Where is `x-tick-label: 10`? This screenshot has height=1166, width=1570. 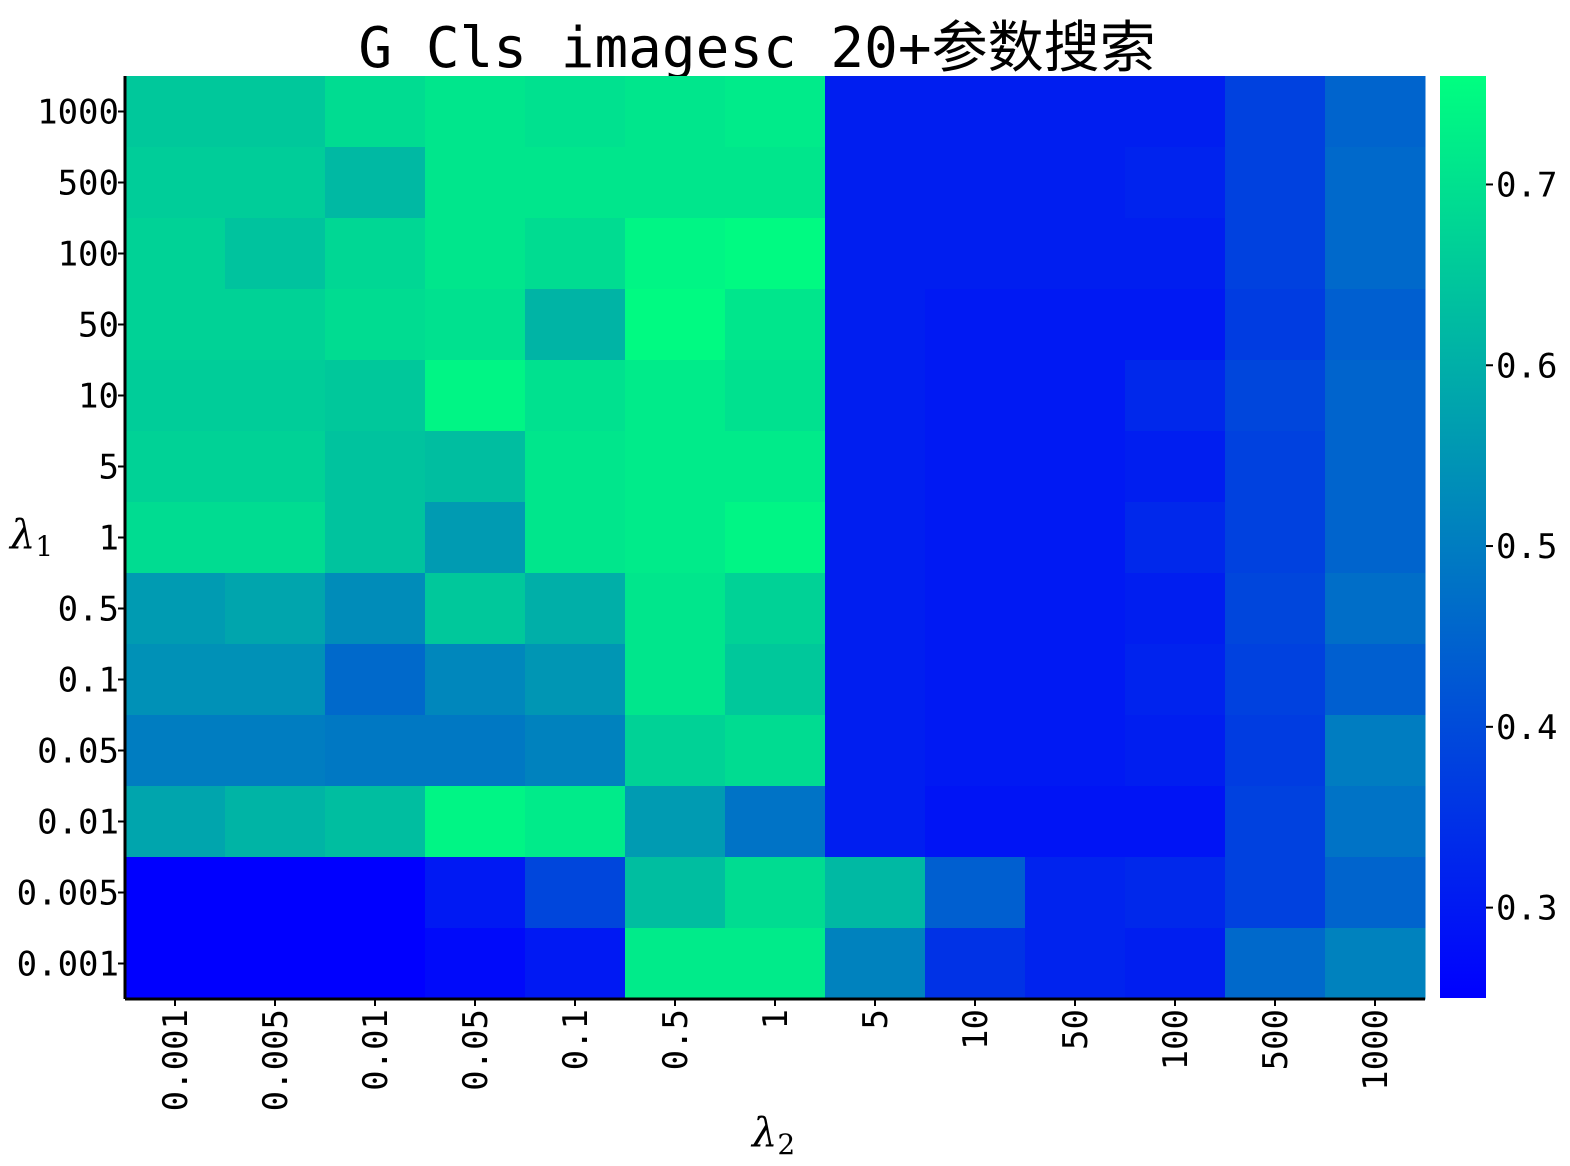 x-tick-label: 10 is located at coordinates (976, 1029).